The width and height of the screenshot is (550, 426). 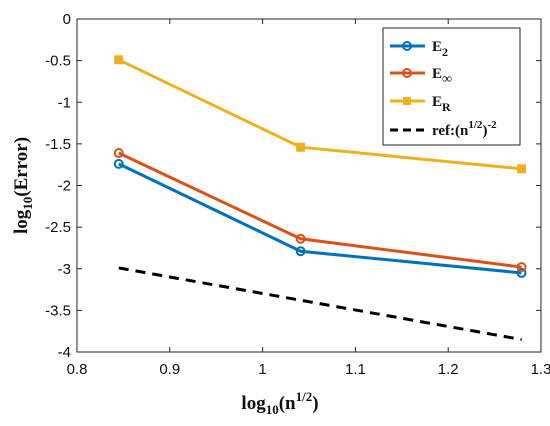 What do you see at coordinates (64, 102) in the screenshot?
I see `y-tick-label: -1` at bounding box center [64, 102].